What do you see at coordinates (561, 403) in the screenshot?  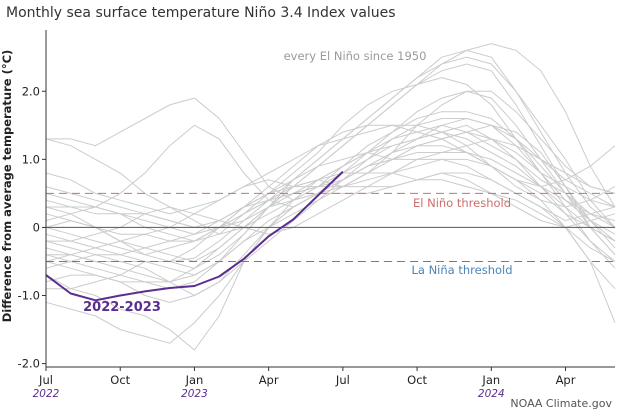 I see `credit-label: NOAA Climate.gov` at bounding box center [561, 403].